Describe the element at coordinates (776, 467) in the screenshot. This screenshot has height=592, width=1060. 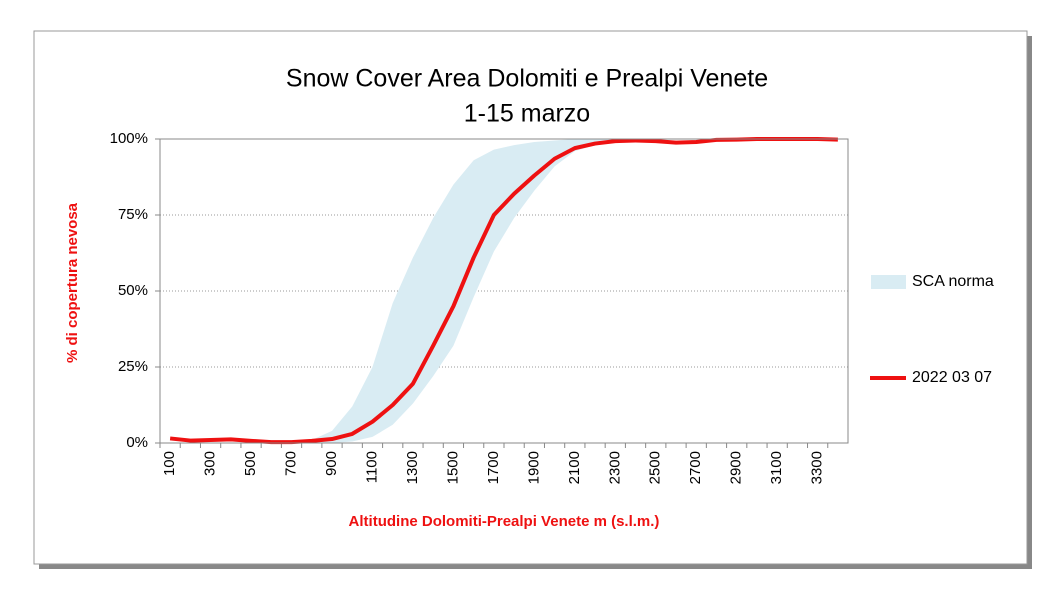
I see `x-tick-label: 3100` at that location.